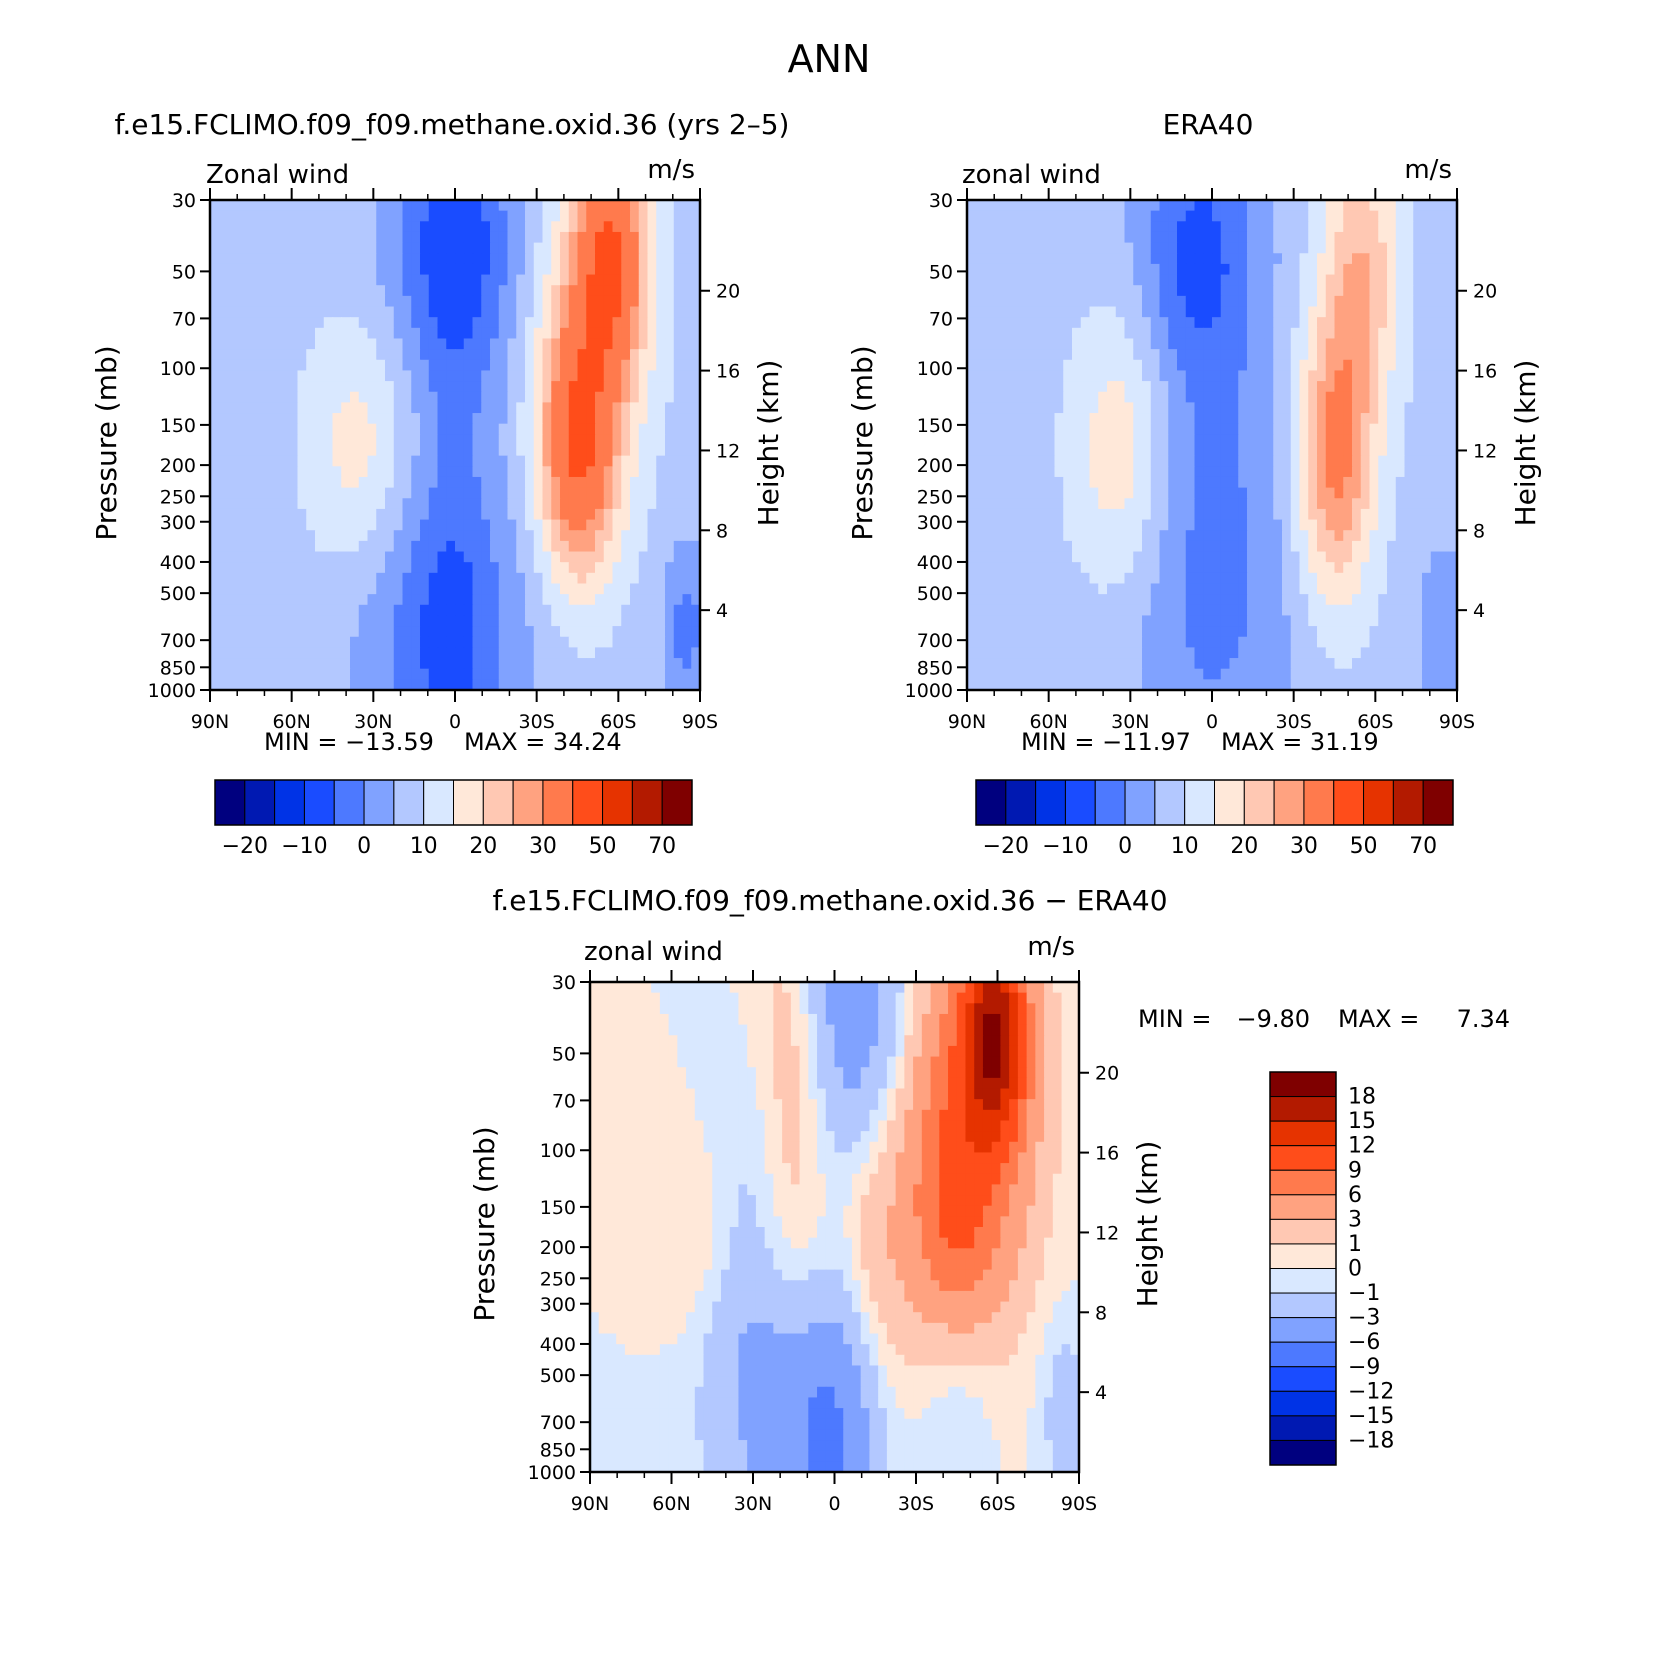  Describe the element at coordinates (1101, 1393) in the screenshot. I see `y-right-tick-label: 4` at that location.